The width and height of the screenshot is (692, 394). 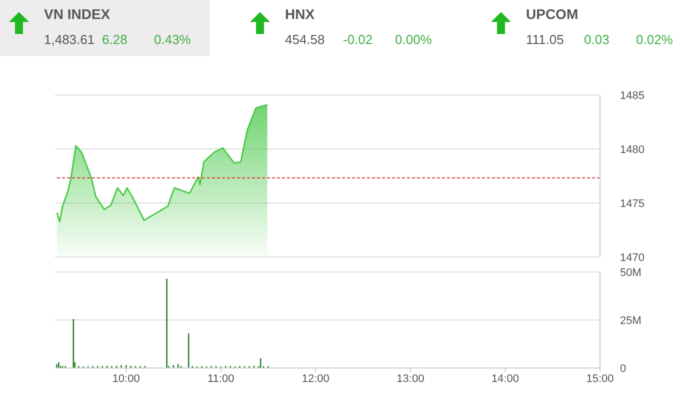 What do you see at coordinates (632, 96) in the screenshot?
I see `y-tick-label: 1485` at bounding box center [632, 96].